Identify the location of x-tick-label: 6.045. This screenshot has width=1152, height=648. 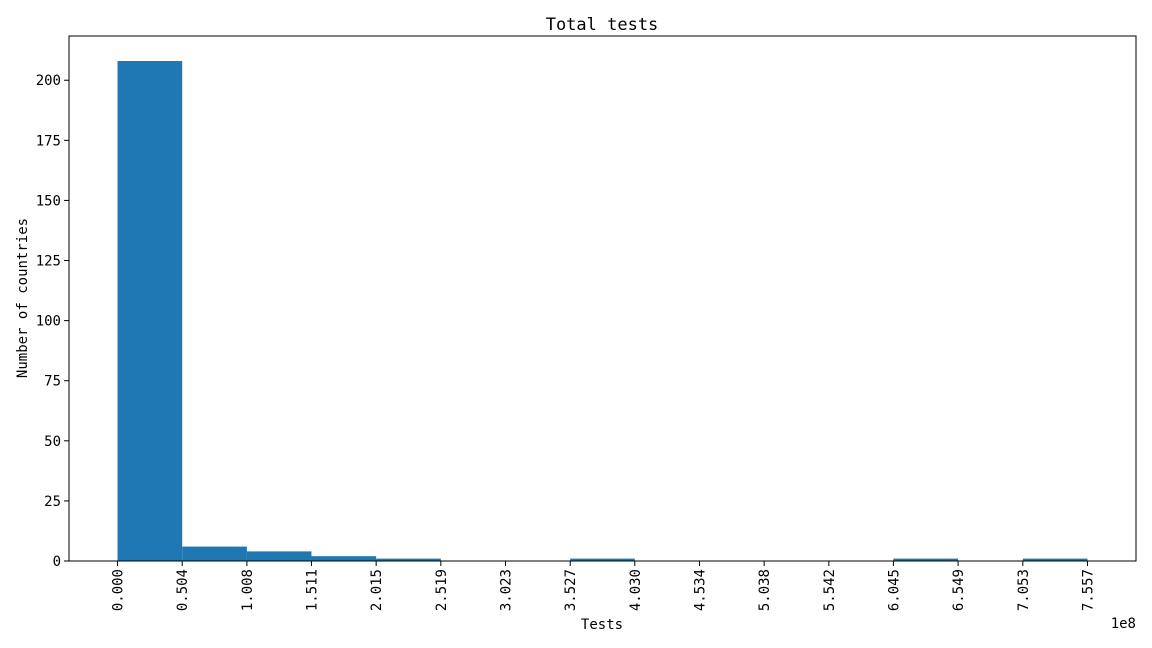
(894, 590).